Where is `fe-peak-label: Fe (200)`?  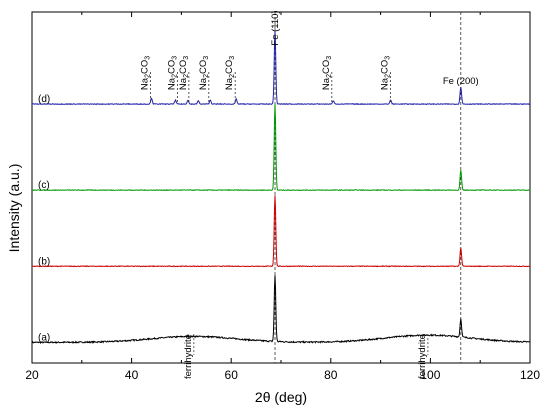
fe-peak-label: Fe (200) is located at coordinates (461, 81).